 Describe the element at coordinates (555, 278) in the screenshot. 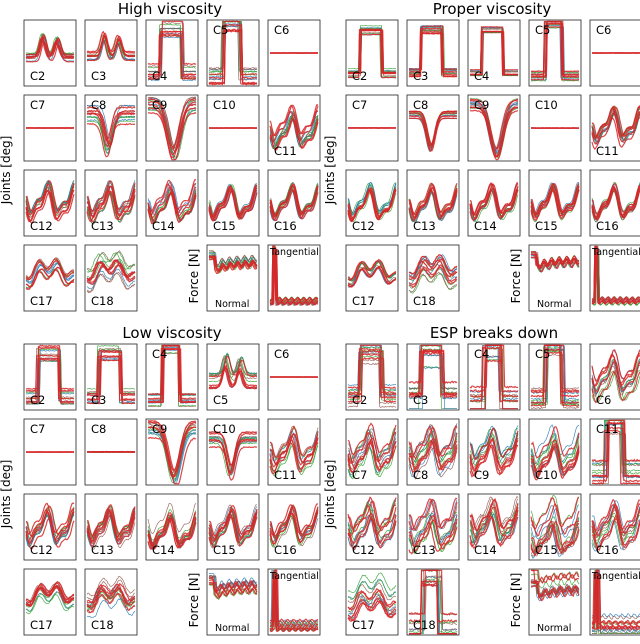

I see `subplot-normal: Normal` at that location.